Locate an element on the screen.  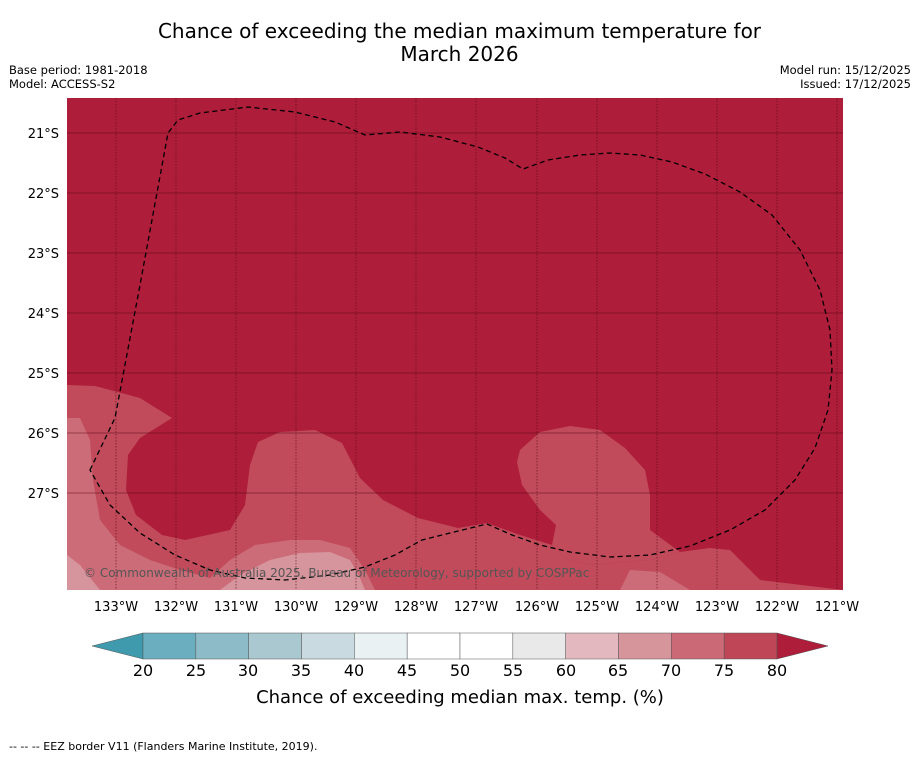
lon-tick-label: 131°W is located at coordinates (236, 607).